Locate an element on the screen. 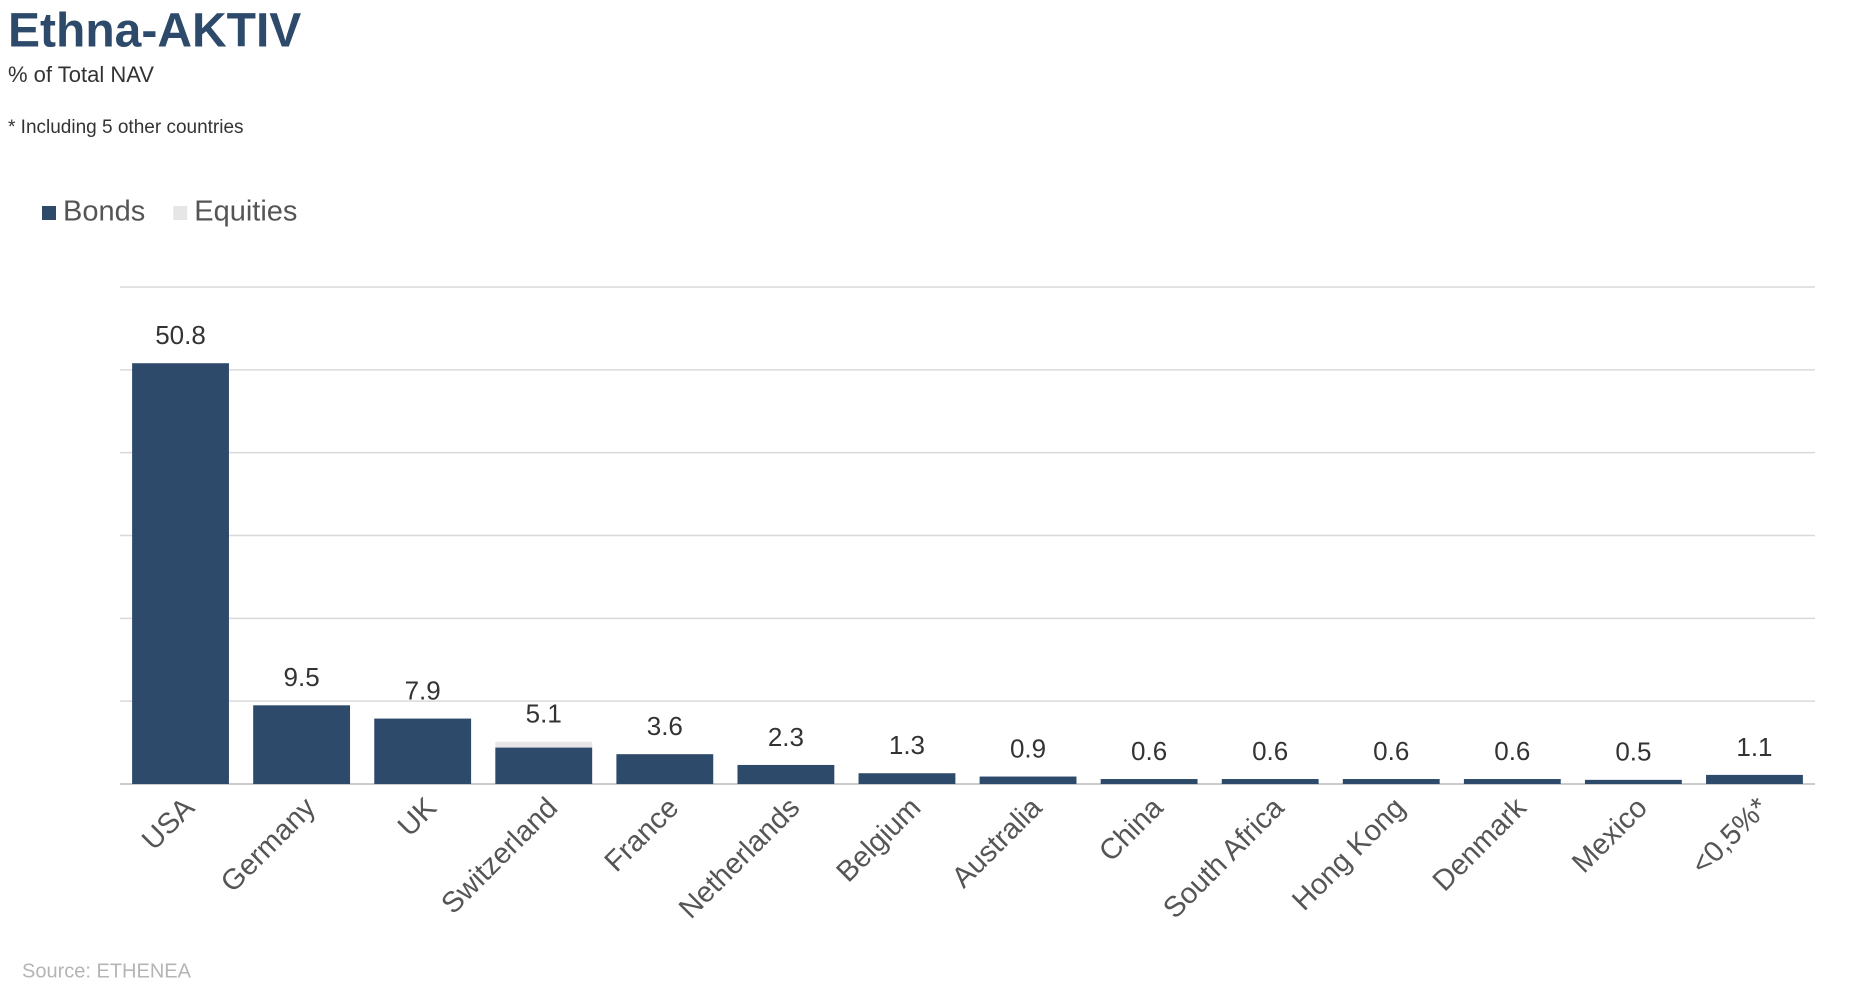  data-label: 3.6 is located at coordinates (665, 726).